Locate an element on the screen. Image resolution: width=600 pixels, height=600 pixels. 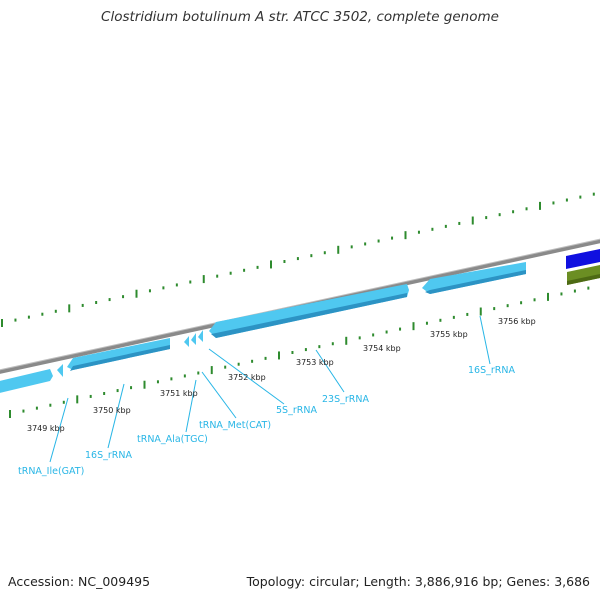
rna-feature-trna-met is located at coordinates (193, 339).